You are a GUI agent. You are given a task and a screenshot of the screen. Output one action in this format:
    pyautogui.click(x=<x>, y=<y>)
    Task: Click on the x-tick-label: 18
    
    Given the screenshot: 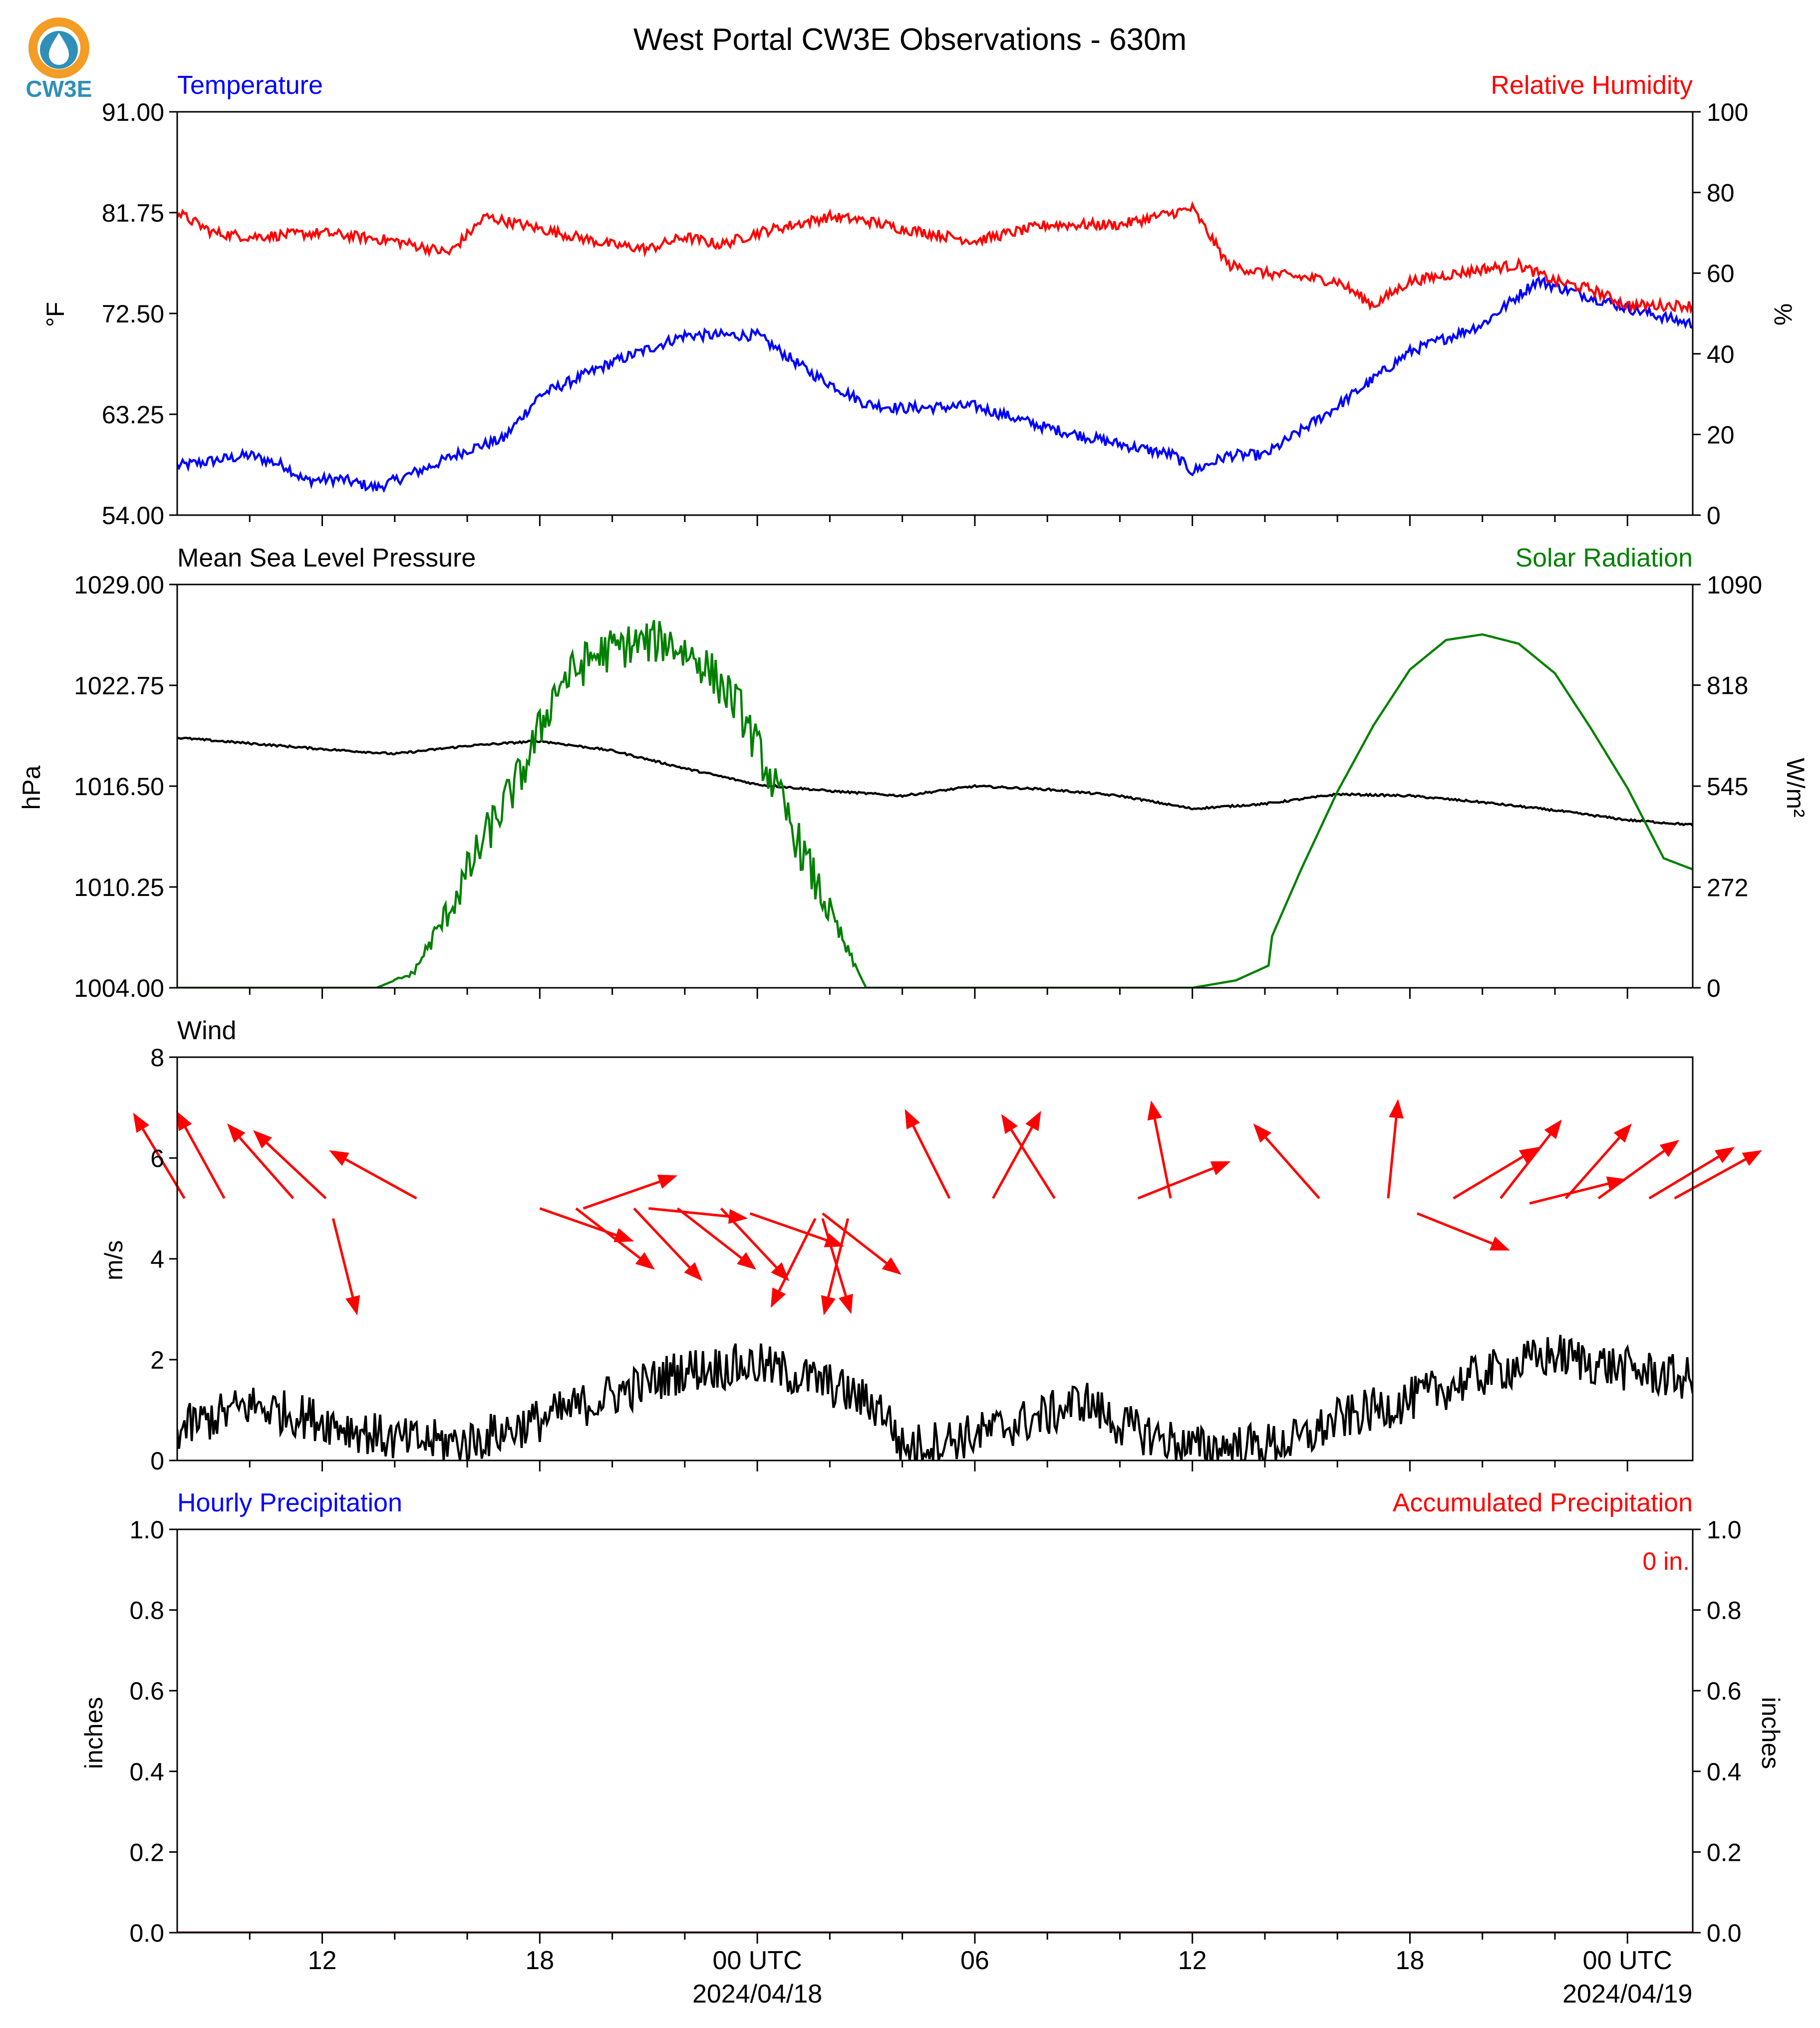 What is the action you would take?
    pyautogui.click(x=1410, y=1960)
    